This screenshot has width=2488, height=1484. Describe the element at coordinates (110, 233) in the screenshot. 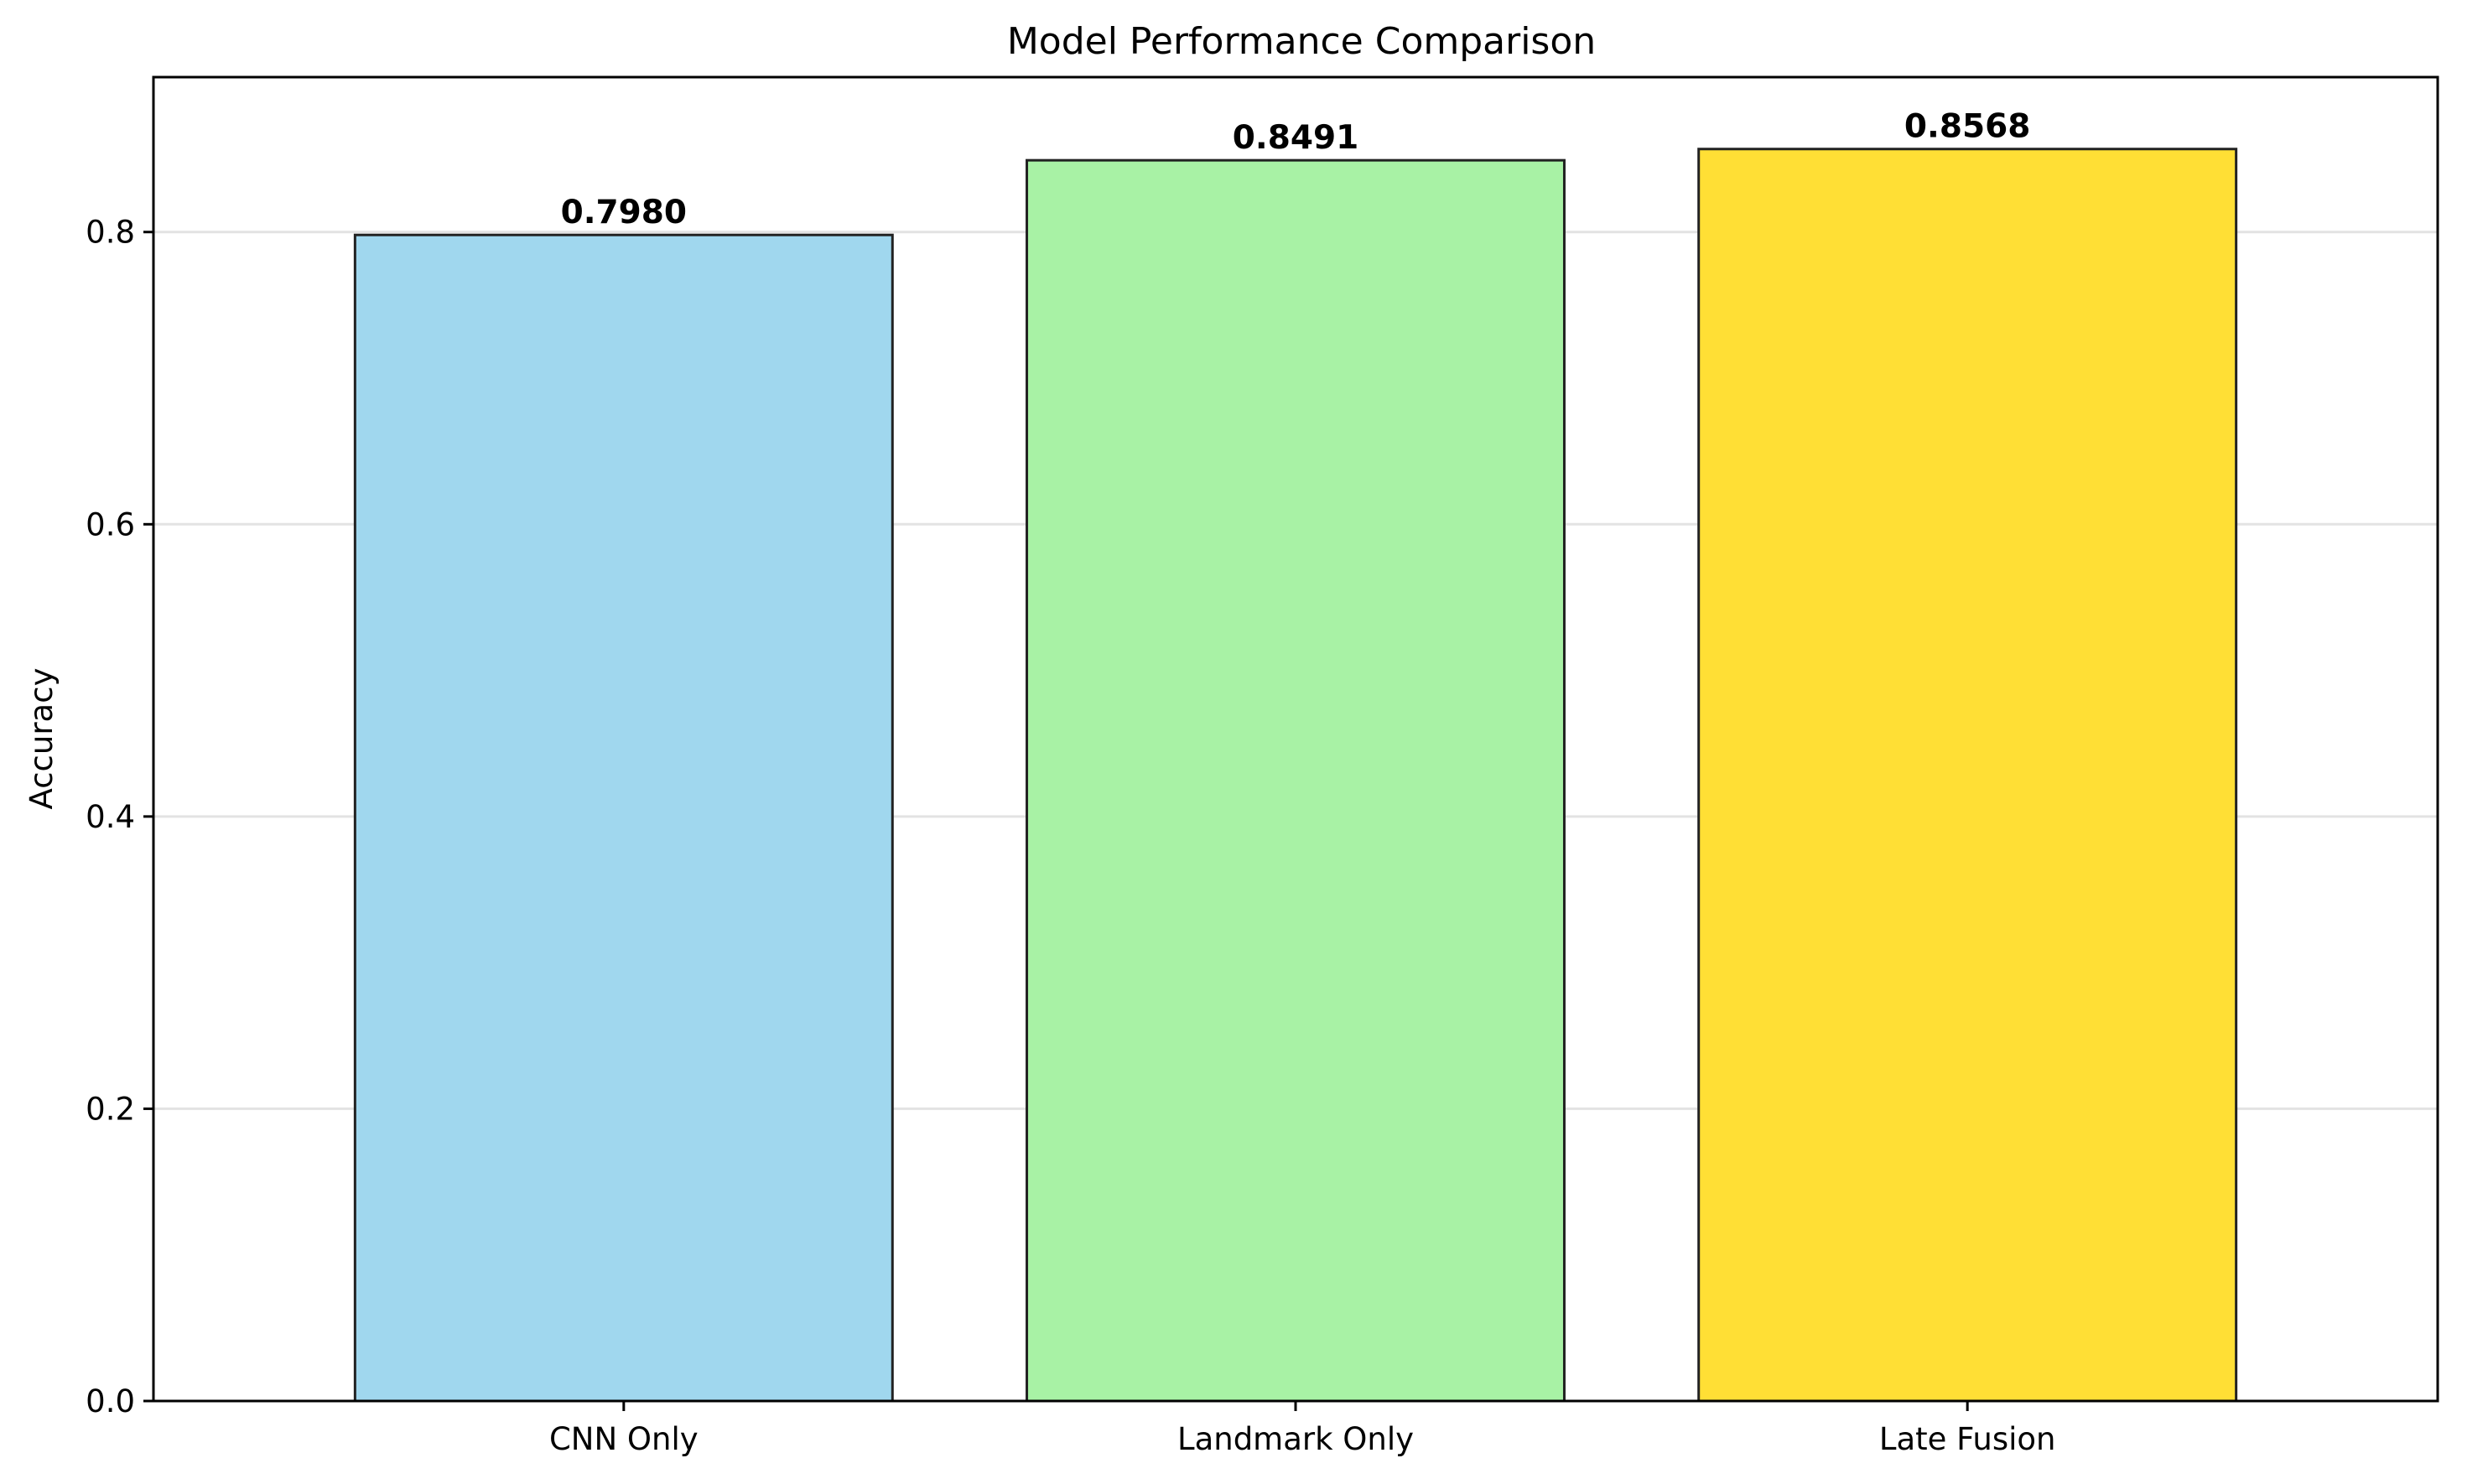

I see `y-tick-label: 0.8` at that location.